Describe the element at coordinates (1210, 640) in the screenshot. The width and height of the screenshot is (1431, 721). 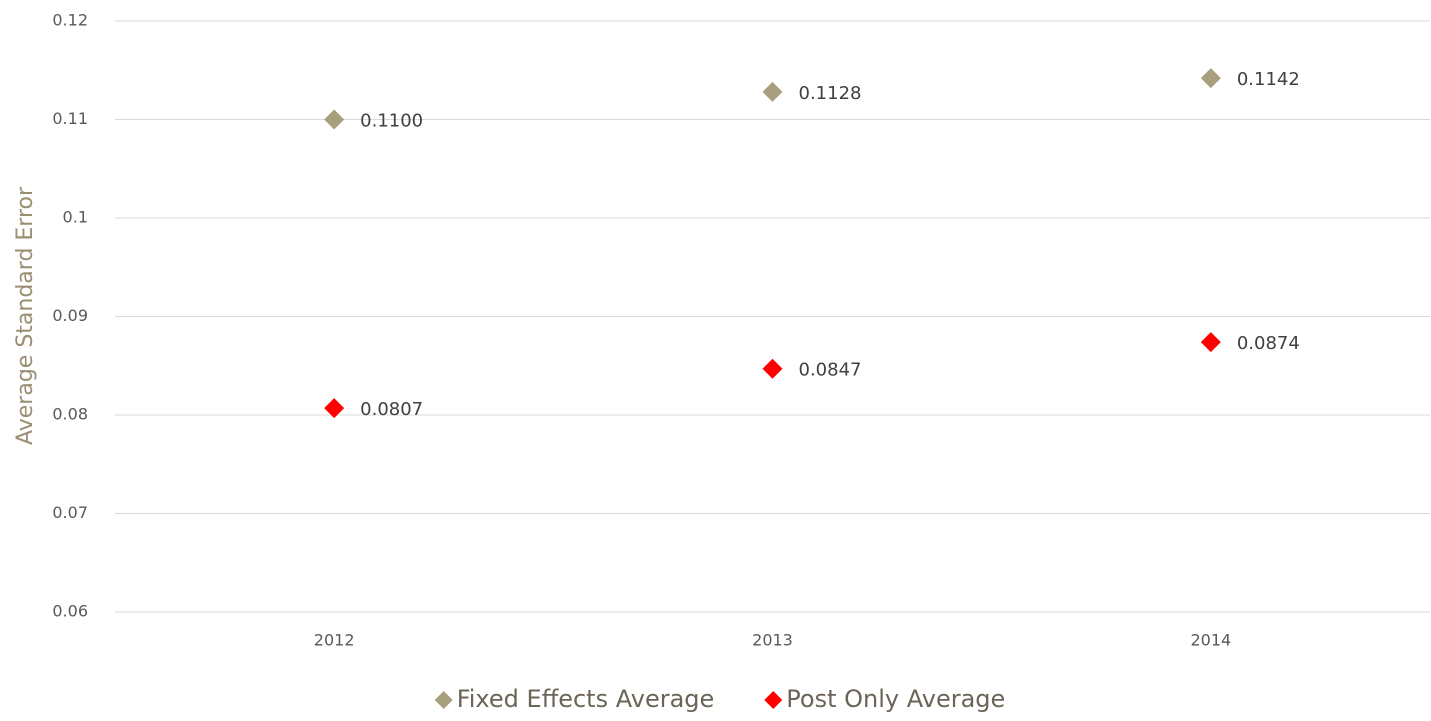
I see `x-tick-label: 2014` at that location.